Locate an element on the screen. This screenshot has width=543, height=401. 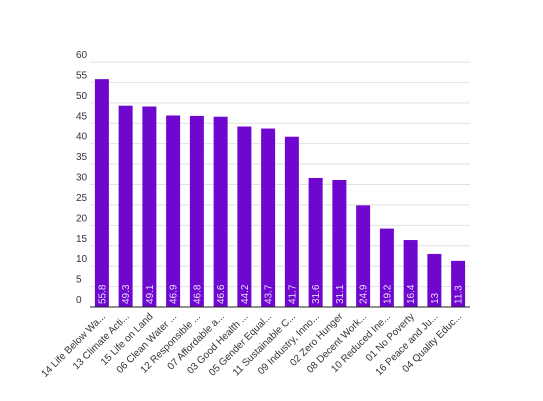
value-label: 49.1 is located at coordinates (150, 294).